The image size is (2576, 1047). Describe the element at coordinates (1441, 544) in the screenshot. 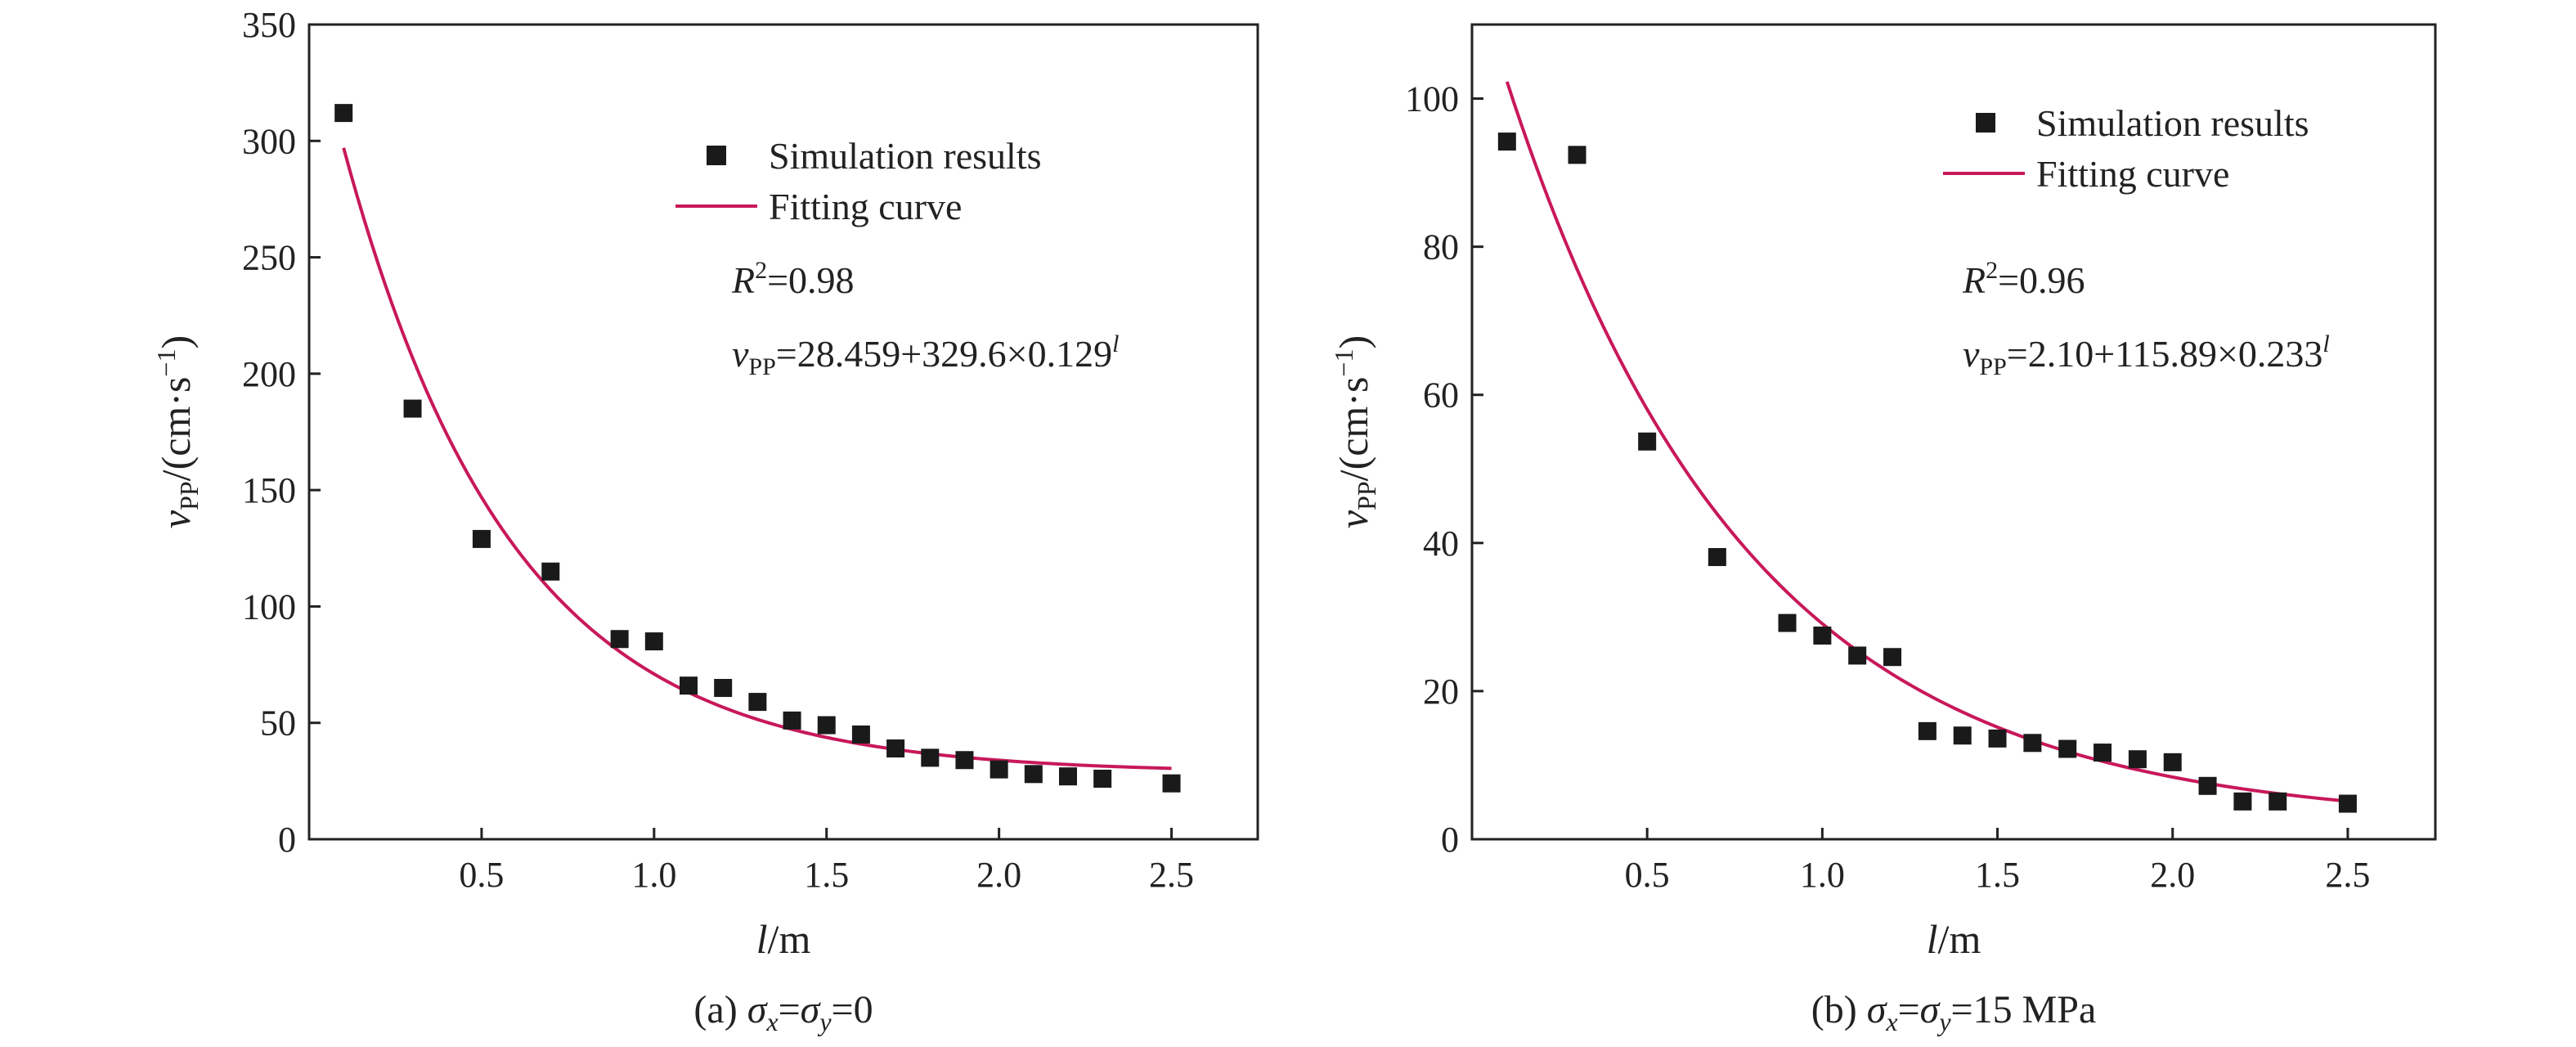

I see `y-tick-label-b: 40` at that location.